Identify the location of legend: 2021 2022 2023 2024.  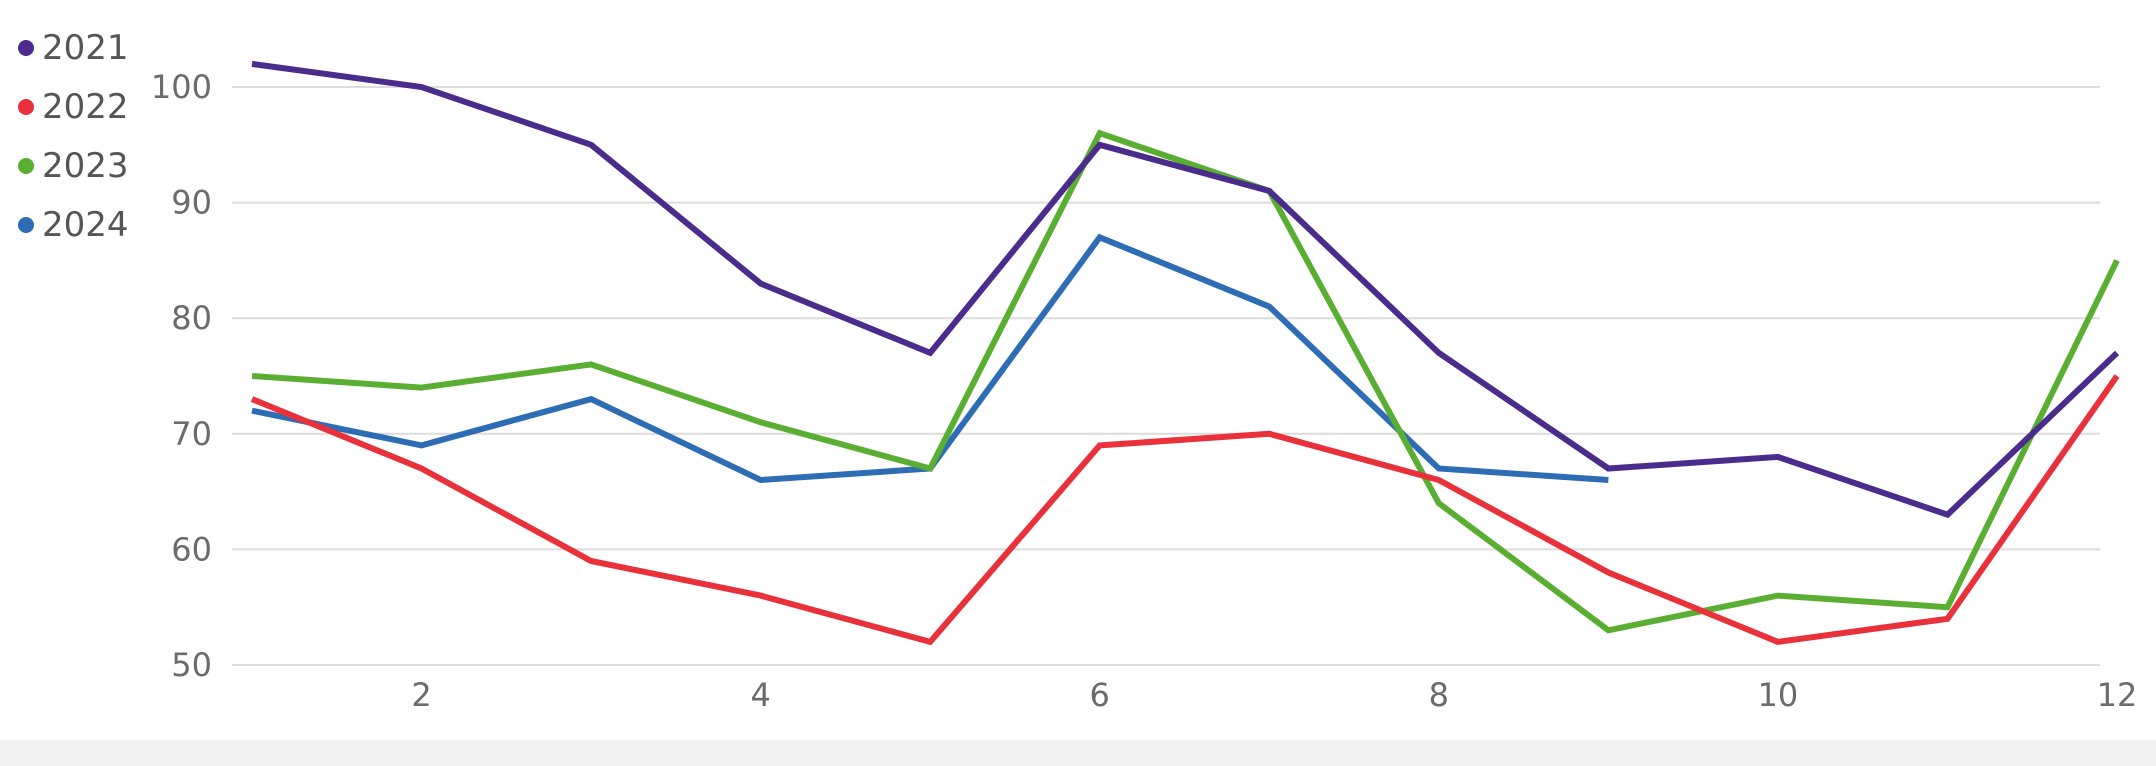
(73, 136).